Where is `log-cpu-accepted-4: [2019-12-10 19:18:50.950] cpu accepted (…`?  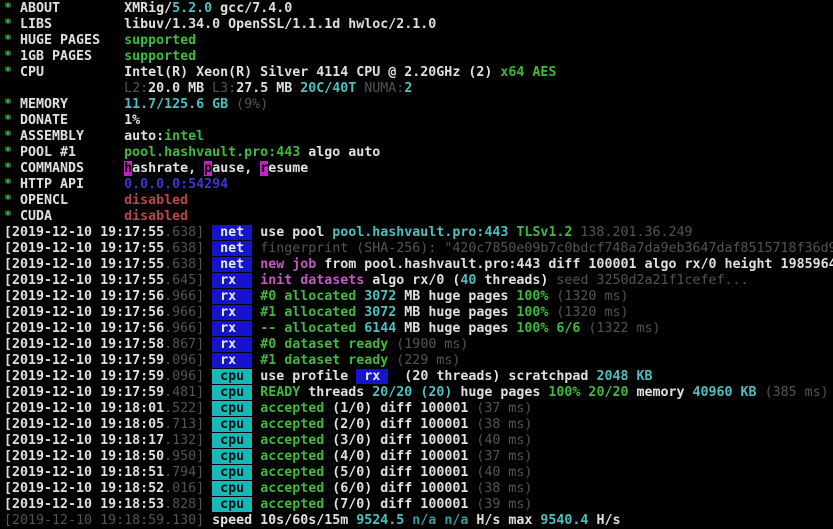 log-cpu-accepted-4: [2019-12-10 19:18:50.950] cpu accepted (… is located at coordinates (418, 457).